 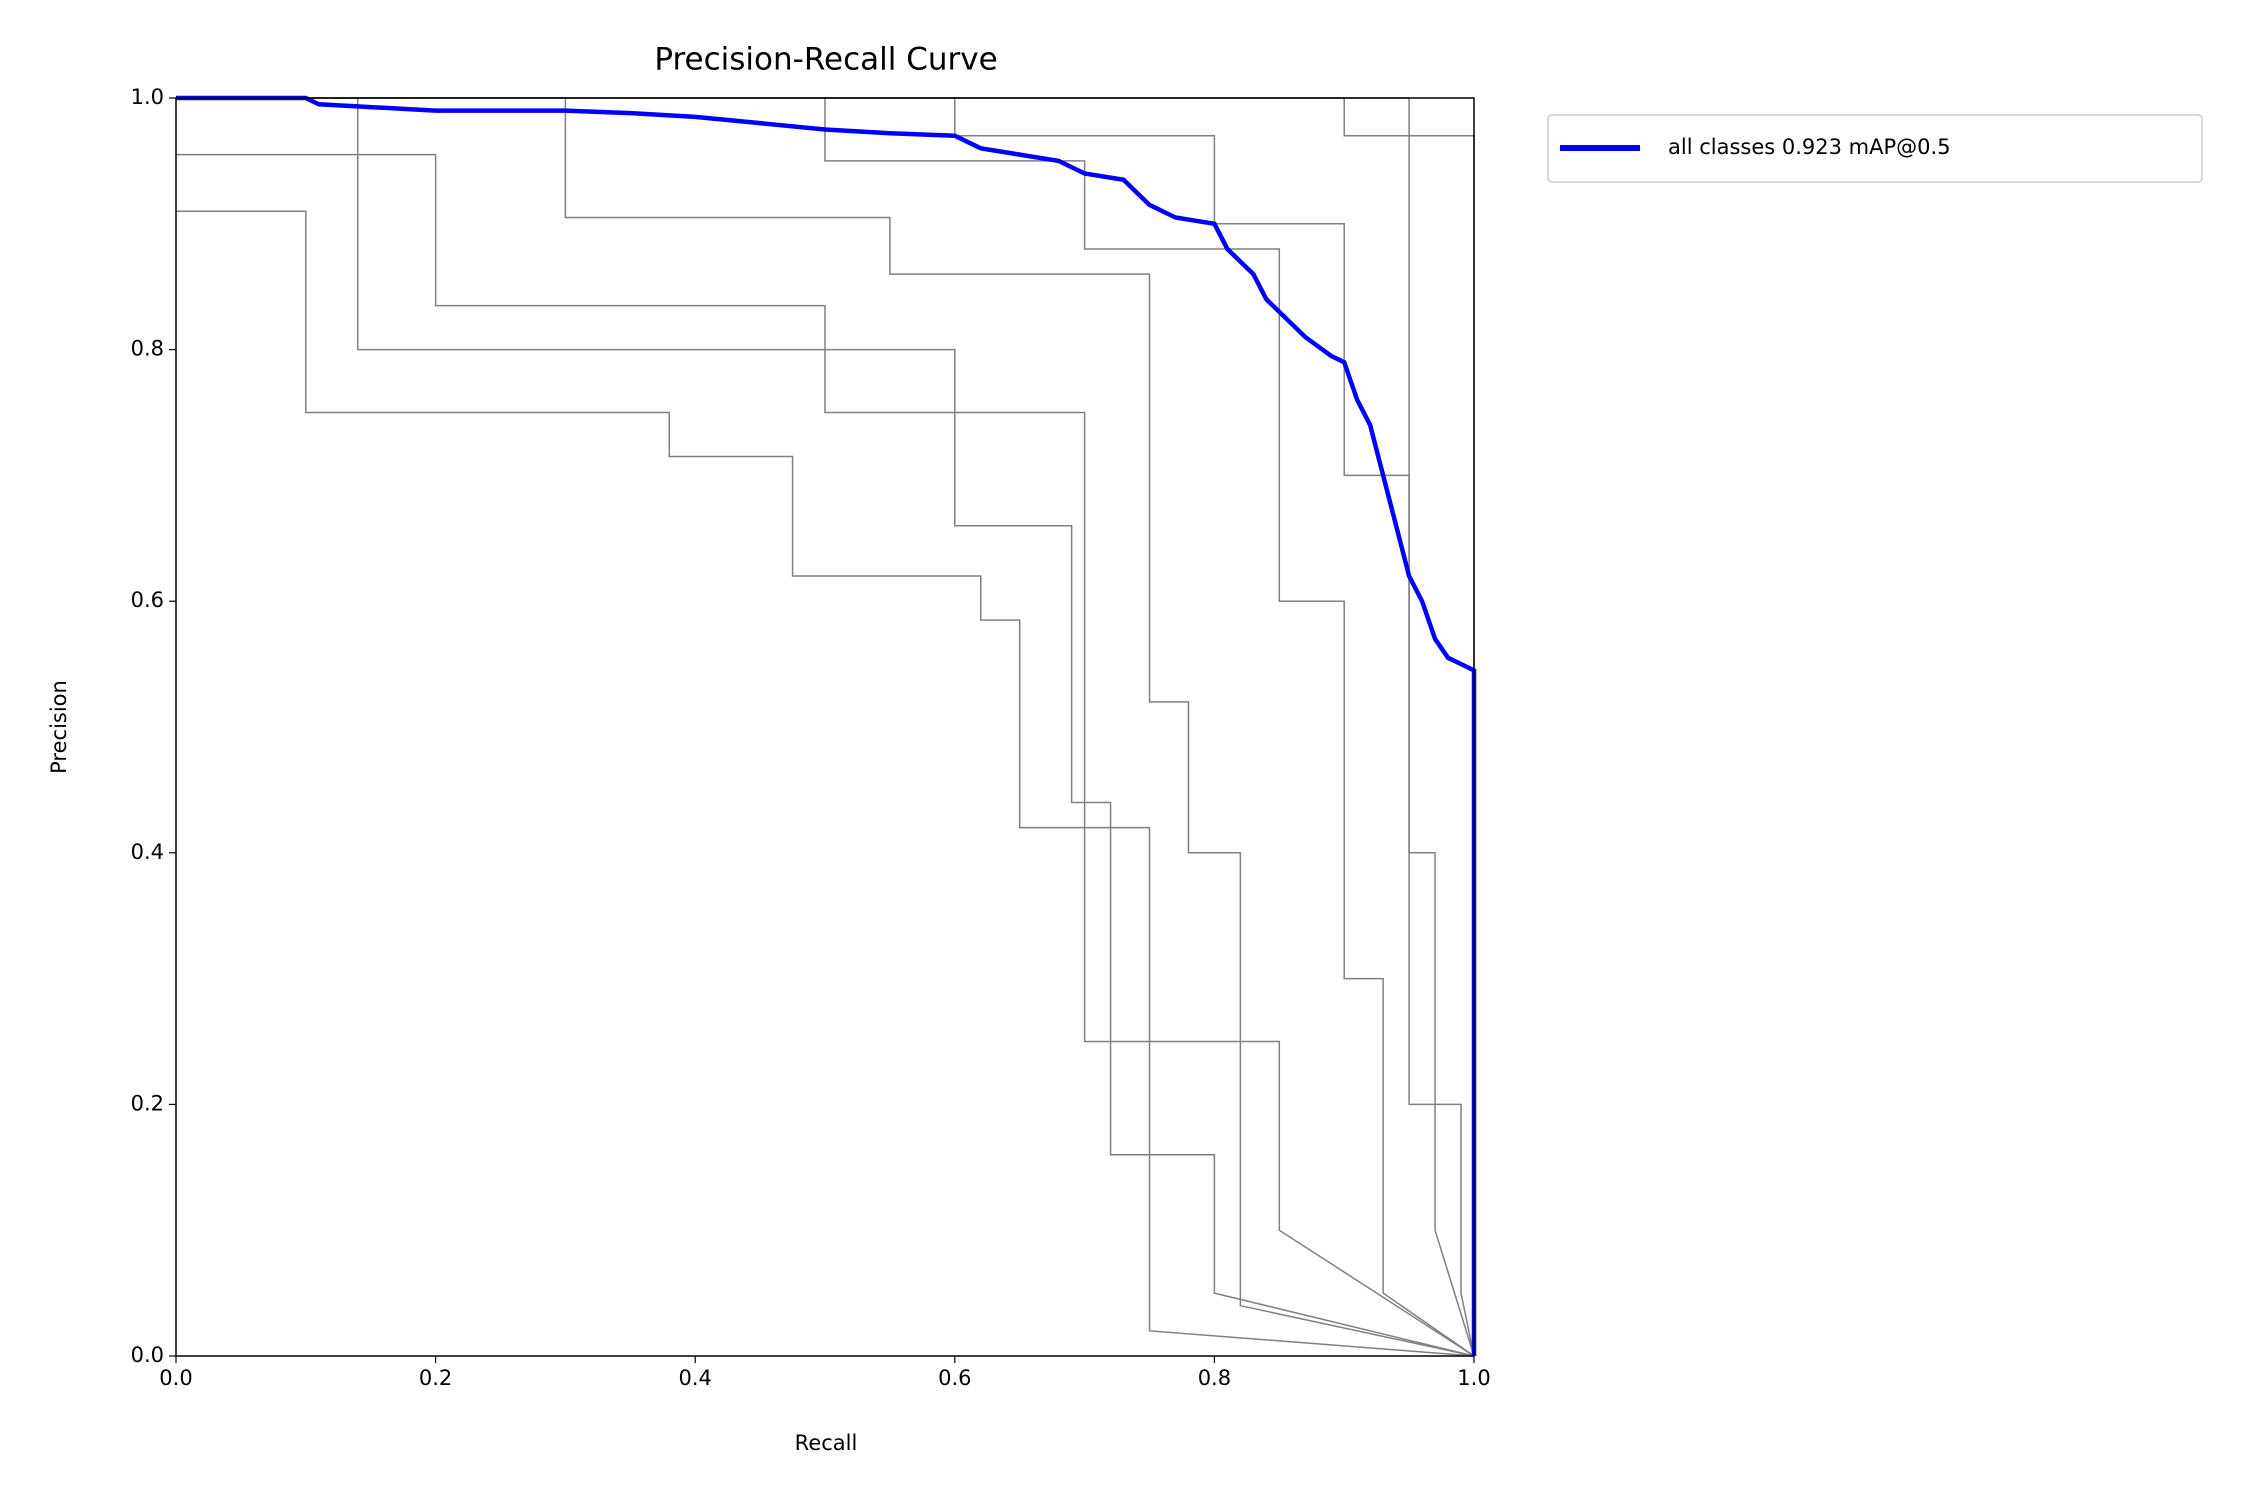 I want to click on x-tick-label: 1.0, so click(x=1473, y=1378).